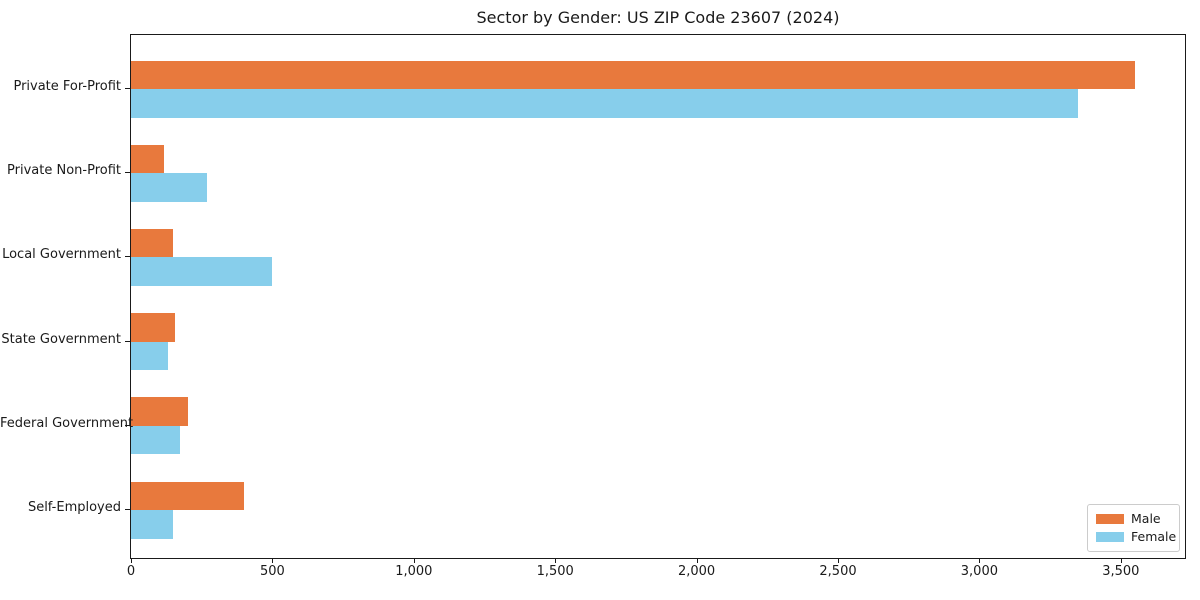 The image size is (1200, 600). What do you see at coordinates (152, 243) in the screenshot?
I see `bar-male-local-government` at bounding box center [152, 243].